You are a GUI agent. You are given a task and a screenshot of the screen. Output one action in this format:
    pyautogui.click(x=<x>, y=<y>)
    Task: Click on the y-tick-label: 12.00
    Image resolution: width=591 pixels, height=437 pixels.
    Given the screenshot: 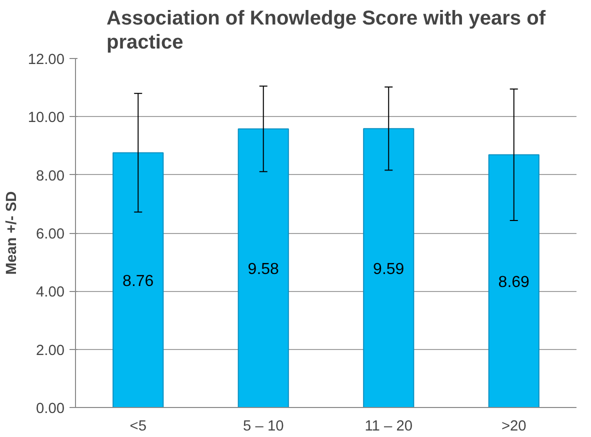 What is the action you would take?
    pyautogui.click(x=46, y=60)
    